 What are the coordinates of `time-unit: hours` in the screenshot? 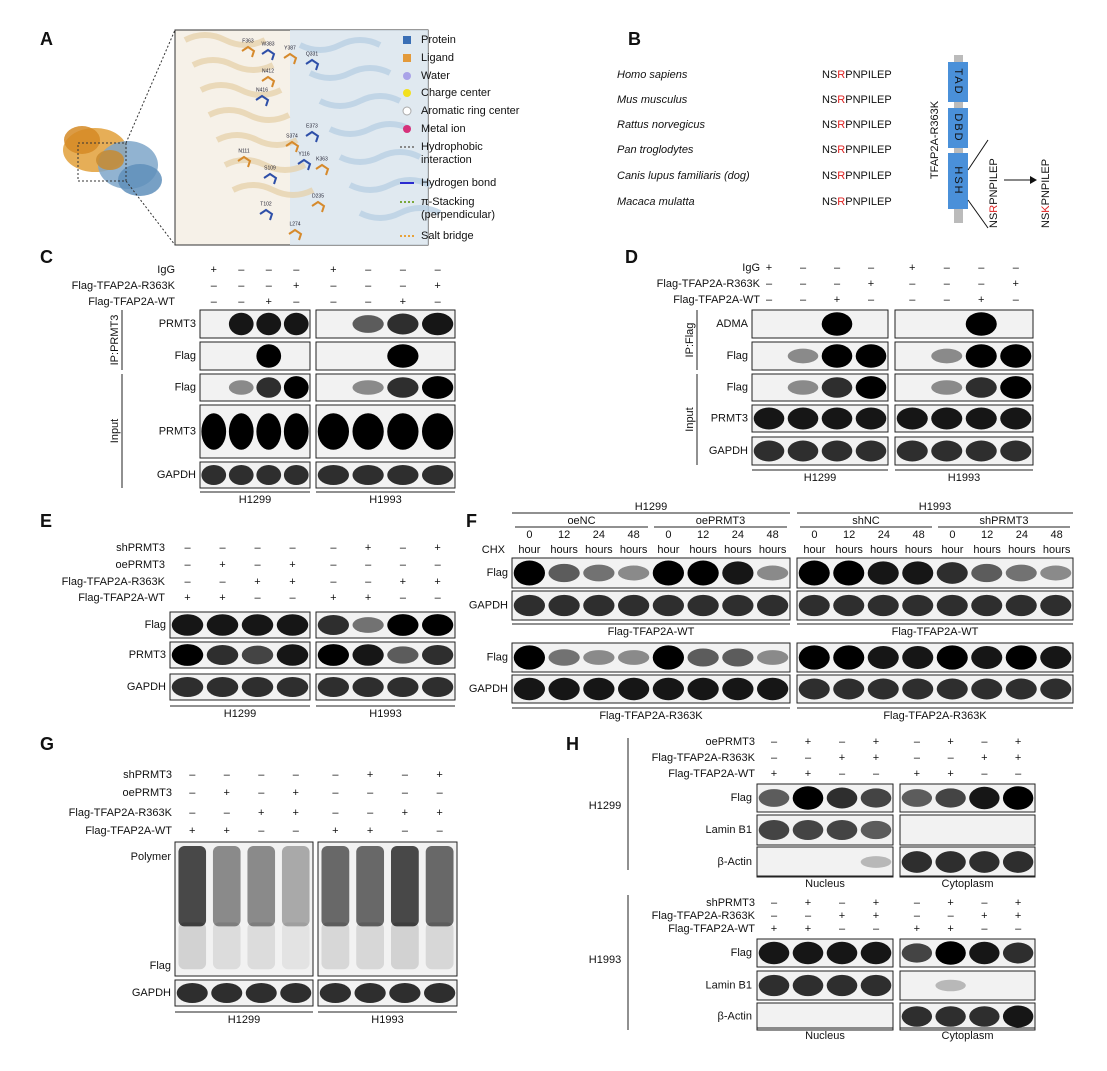 It's located at (919, 550).